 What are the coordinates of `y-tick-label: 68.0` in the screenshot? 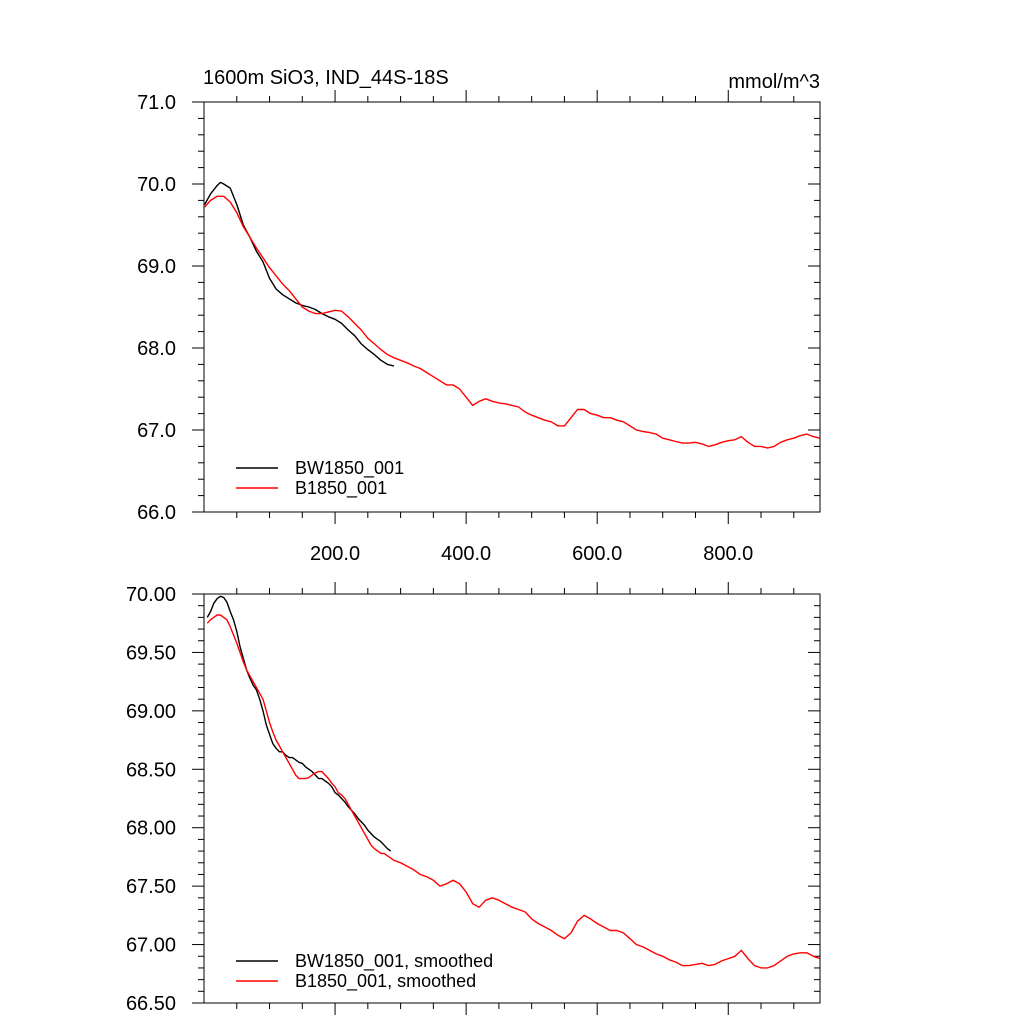 It's located at (156, 349).